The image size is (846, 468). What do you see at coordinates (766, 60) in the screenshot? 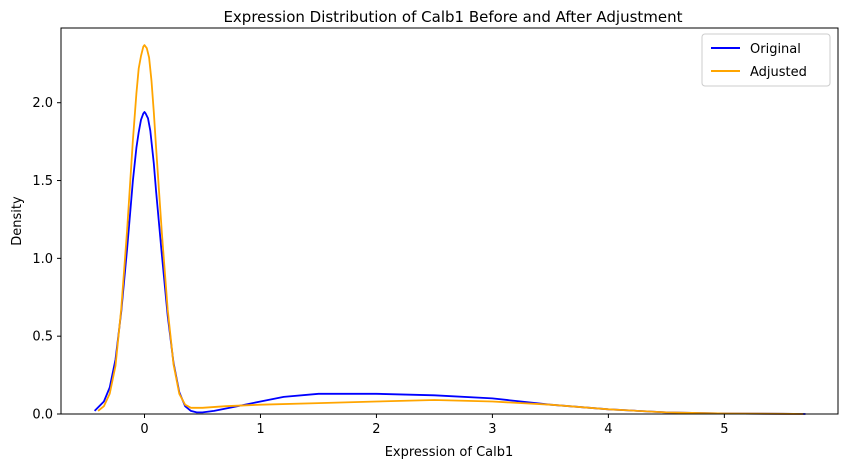
I see `legend: Original Adjusted` at bounding box center [766, 60].